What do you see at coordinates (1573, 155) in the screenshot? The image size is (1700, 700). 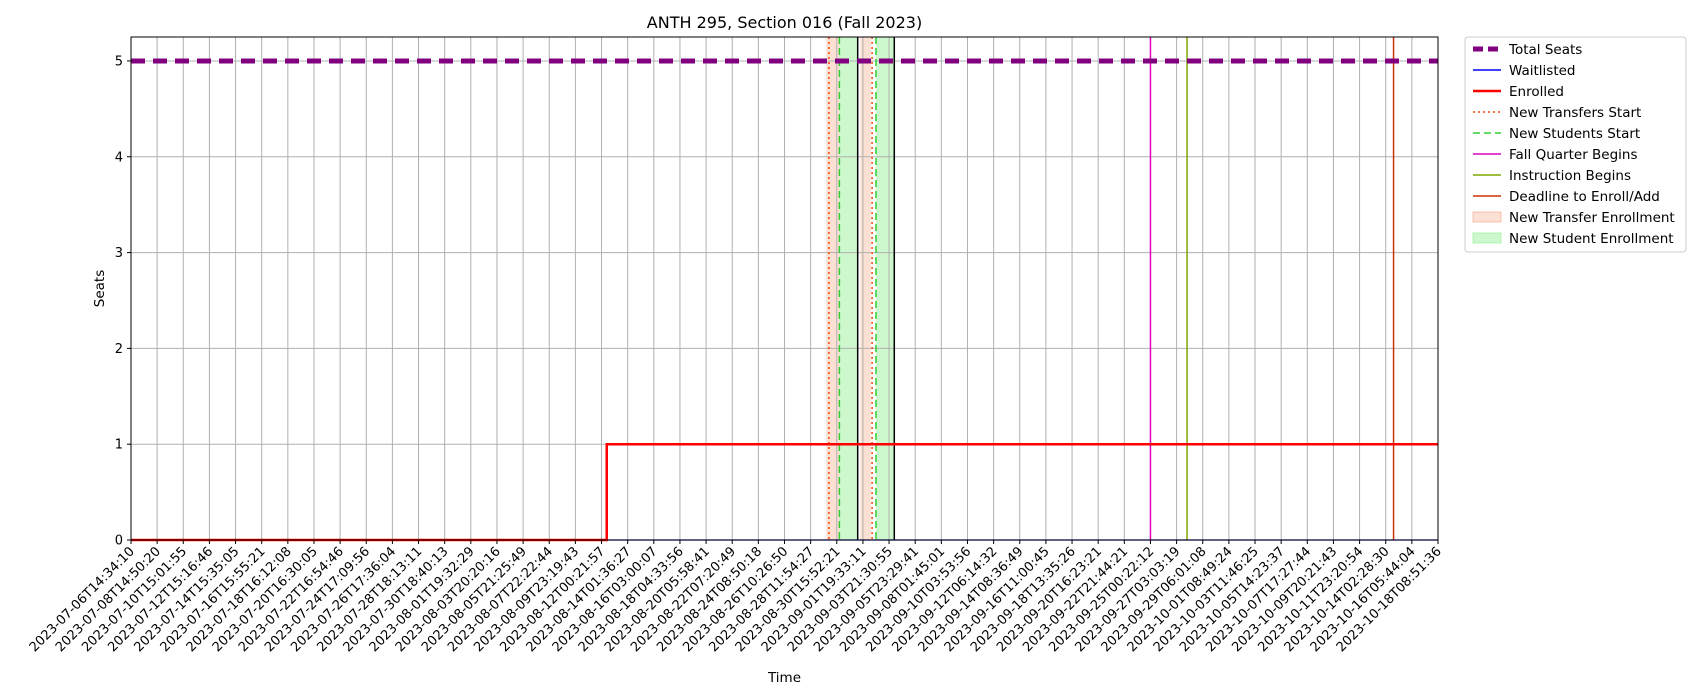 I see `legend-fall-quarter-begins-label: Fall Quarter Begins` at bounding box center [1573, 155].